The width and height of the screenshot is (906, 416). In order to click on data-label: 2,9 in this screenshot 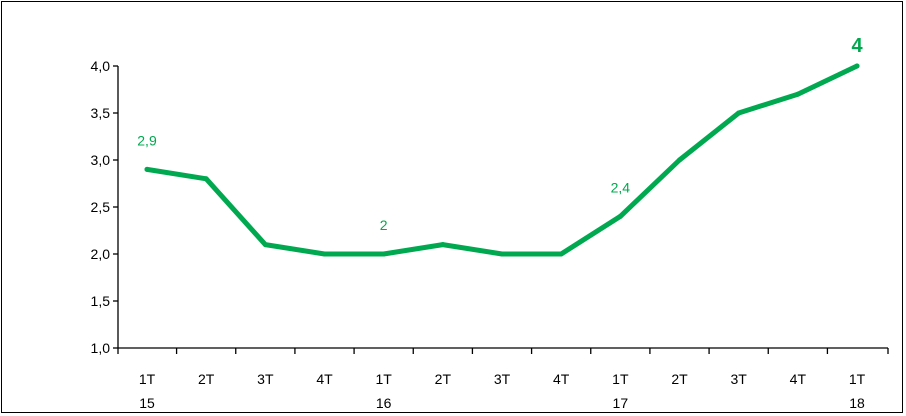, I will do `click(147, 140)`.